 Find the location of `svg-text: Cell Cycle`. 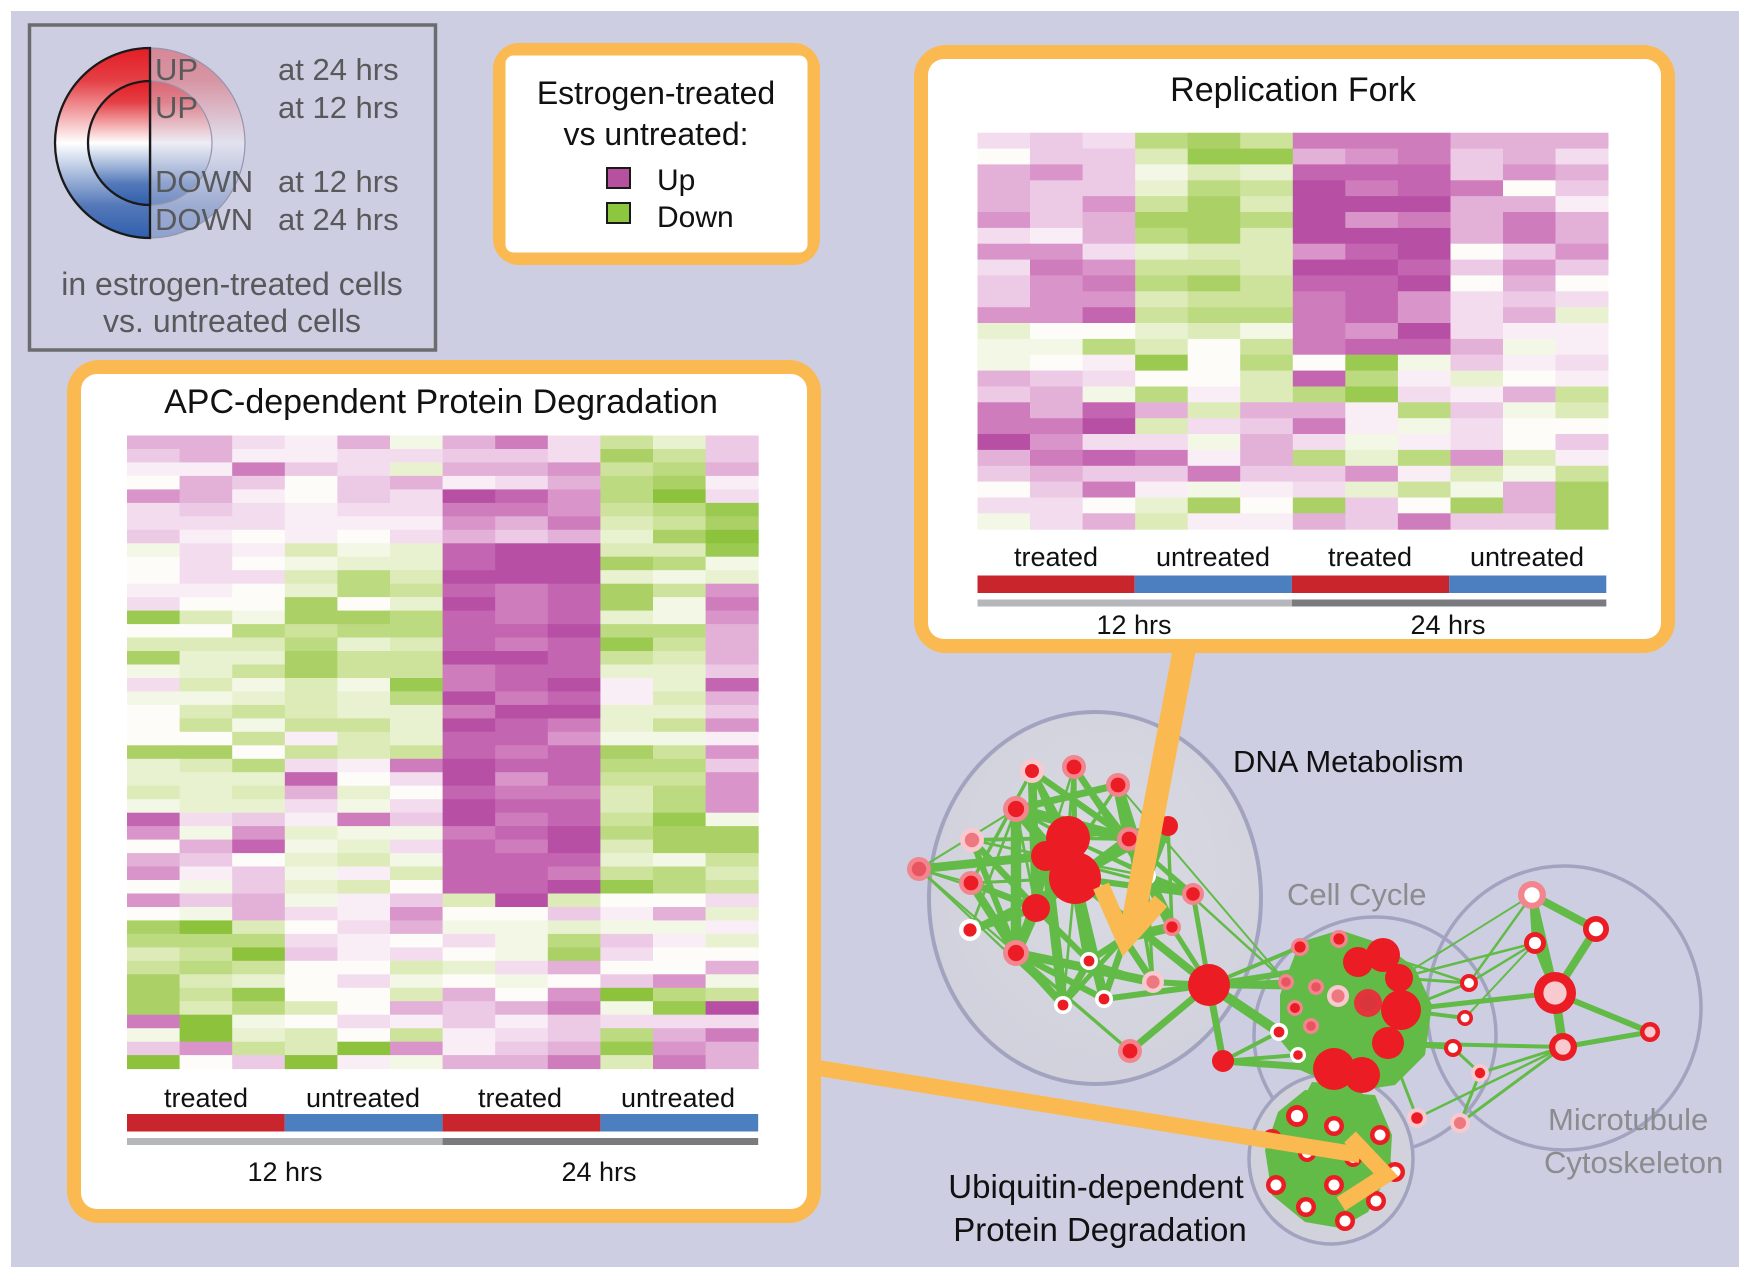

svg-text: Cell Cycle is located at coordinates (1357, 894).